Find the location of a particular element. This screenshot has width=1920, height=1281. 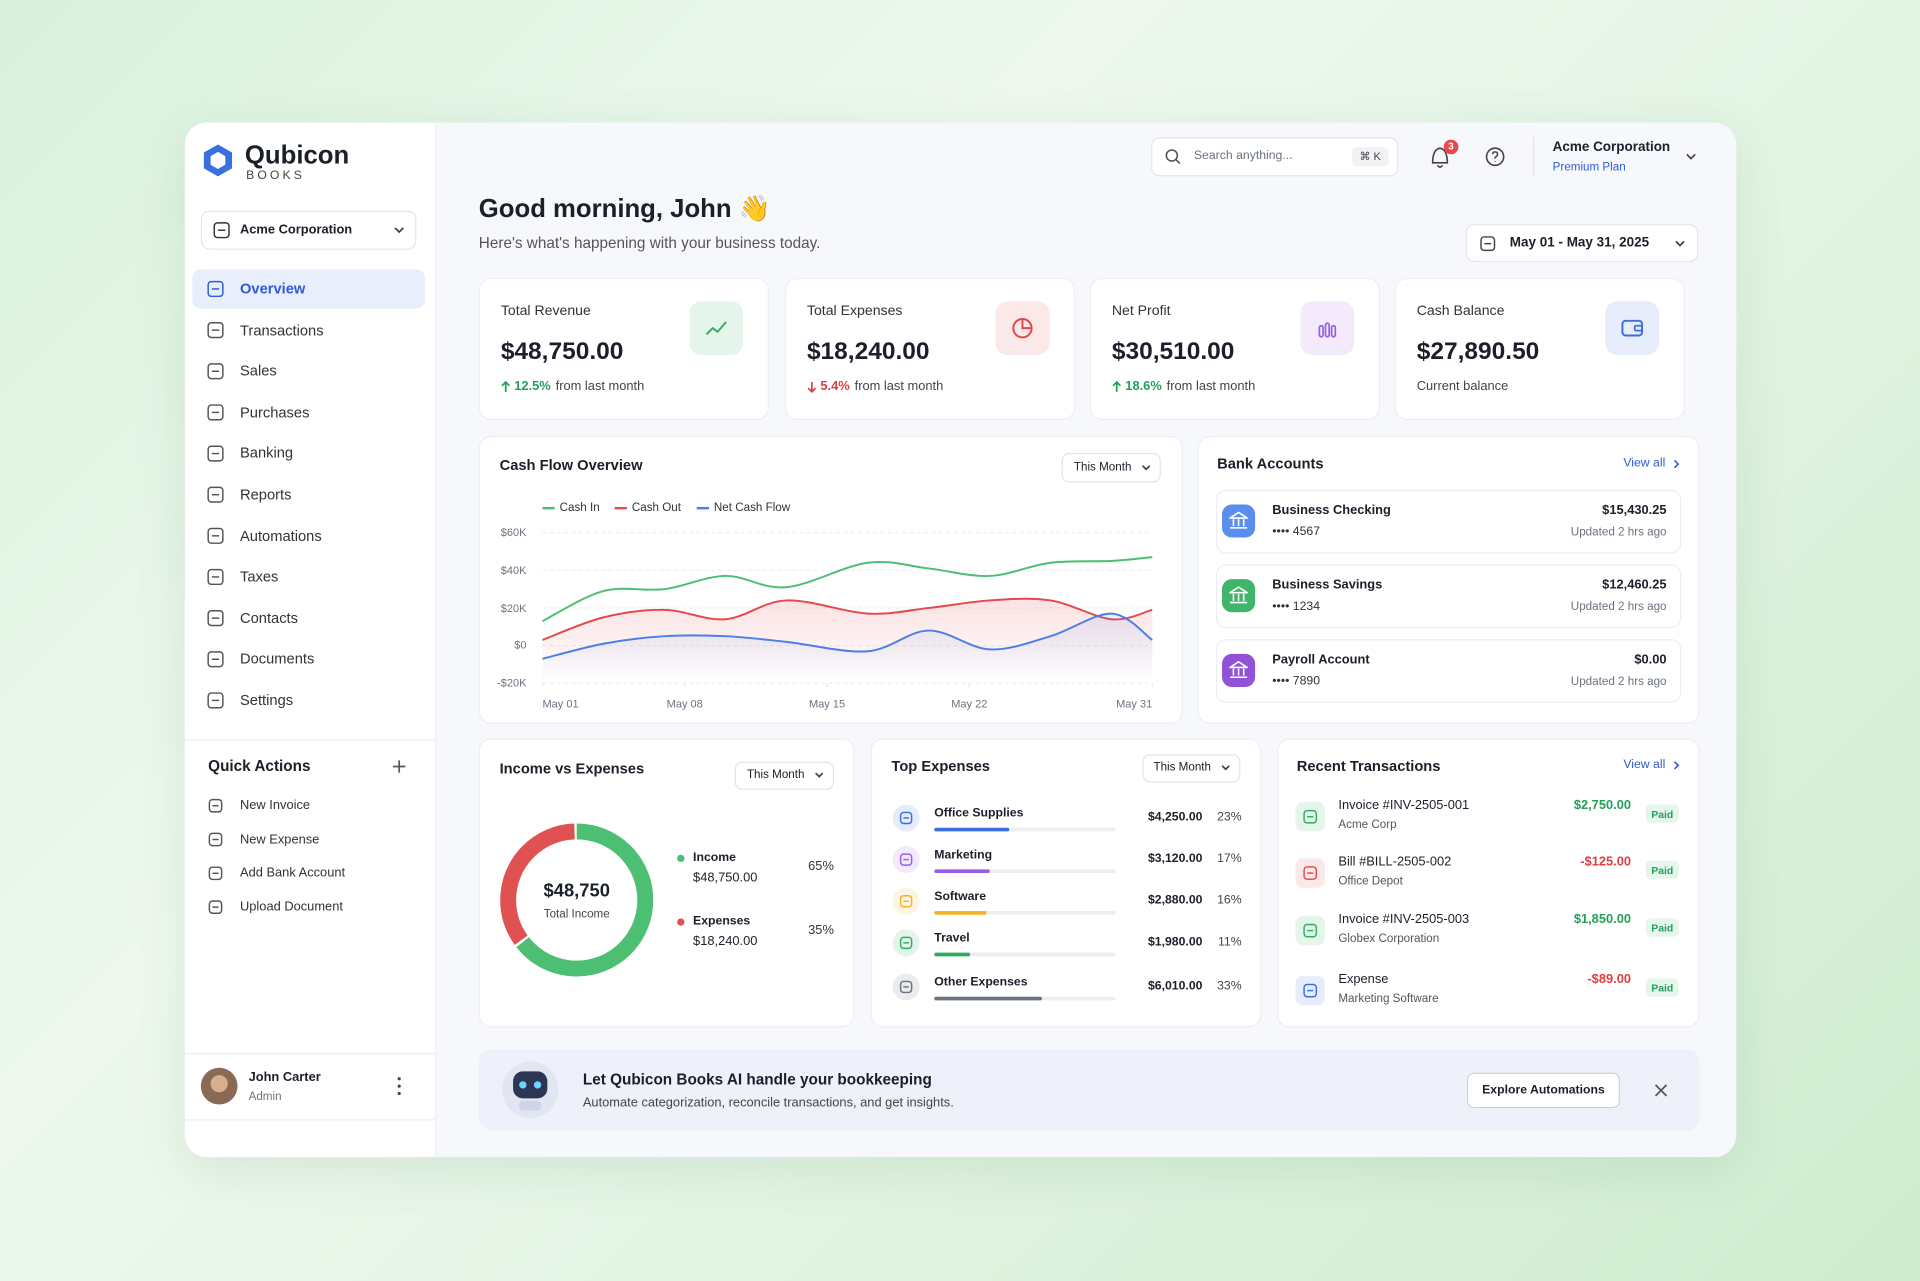

kpi-change-row: 12.5% from last month is located at coordinates (579, 386).